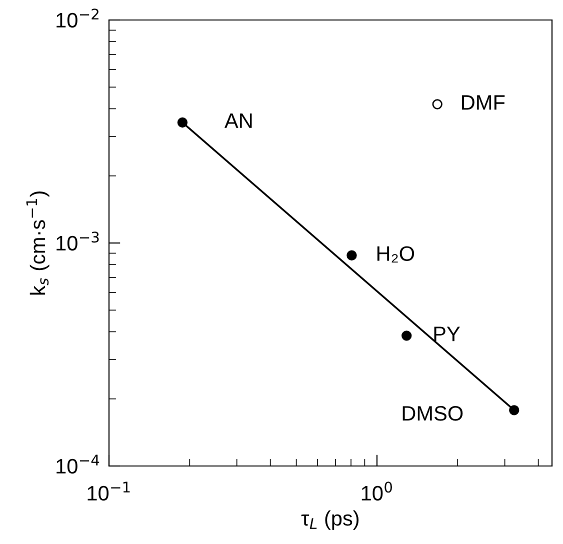 The height and width of the screenshot is (544, 563). Describe the element at coordinates (238, 121) in the screenshot. I see `annotation: AN` at that location.